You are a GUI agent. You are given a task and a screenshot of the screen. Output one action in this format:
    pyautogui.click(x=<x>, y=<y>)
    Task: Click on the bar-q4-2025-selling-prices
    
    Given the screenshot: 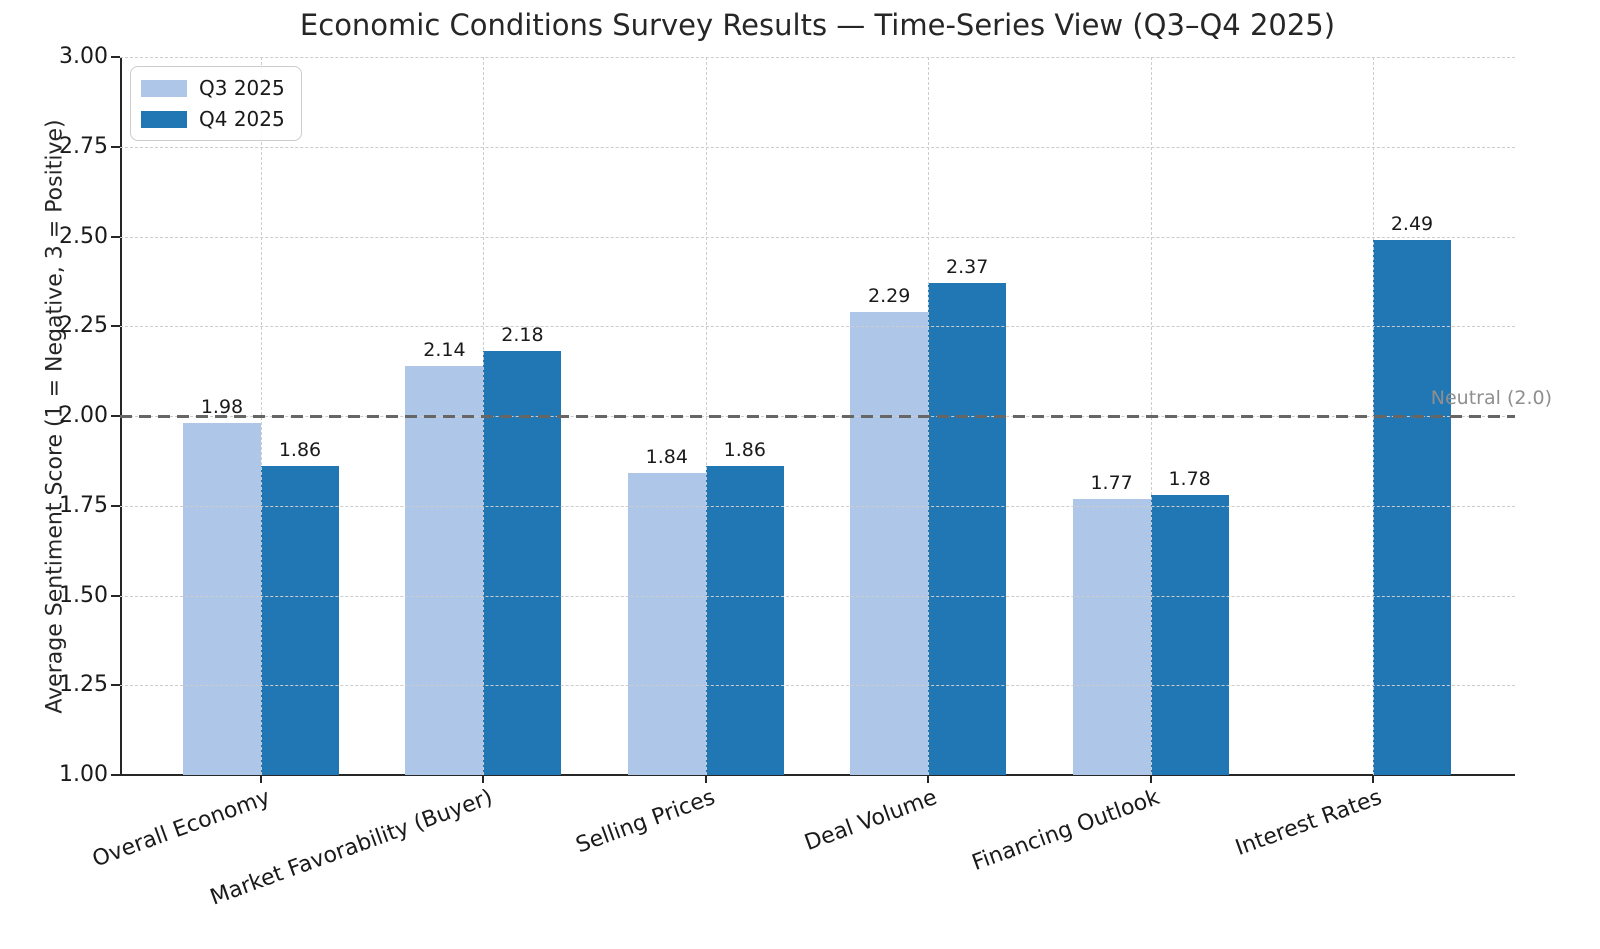 What is the action you would take?
    pyautogui.click(x=744, y=620)
    